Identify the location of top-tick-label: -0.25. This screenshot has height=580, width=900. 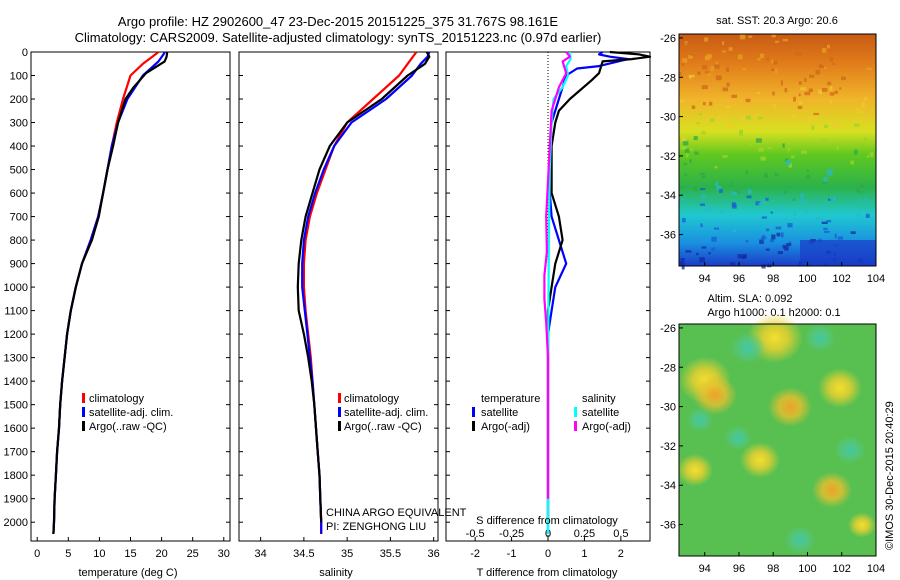
(511, 534).